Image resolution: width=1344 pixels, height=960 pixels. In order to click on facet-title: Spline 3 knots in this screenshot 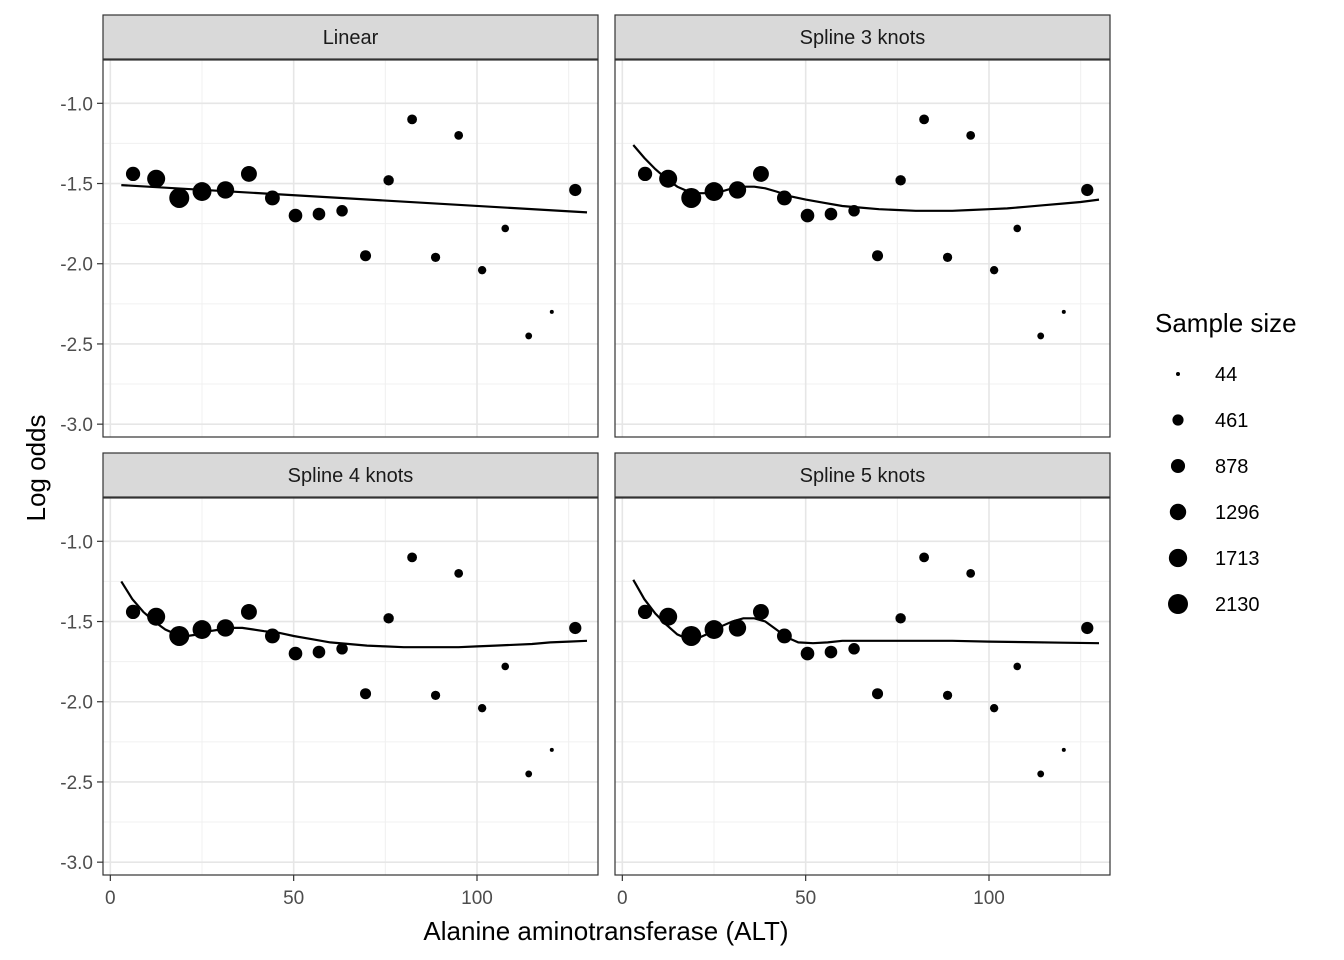, I will do `click(863, 38)`.